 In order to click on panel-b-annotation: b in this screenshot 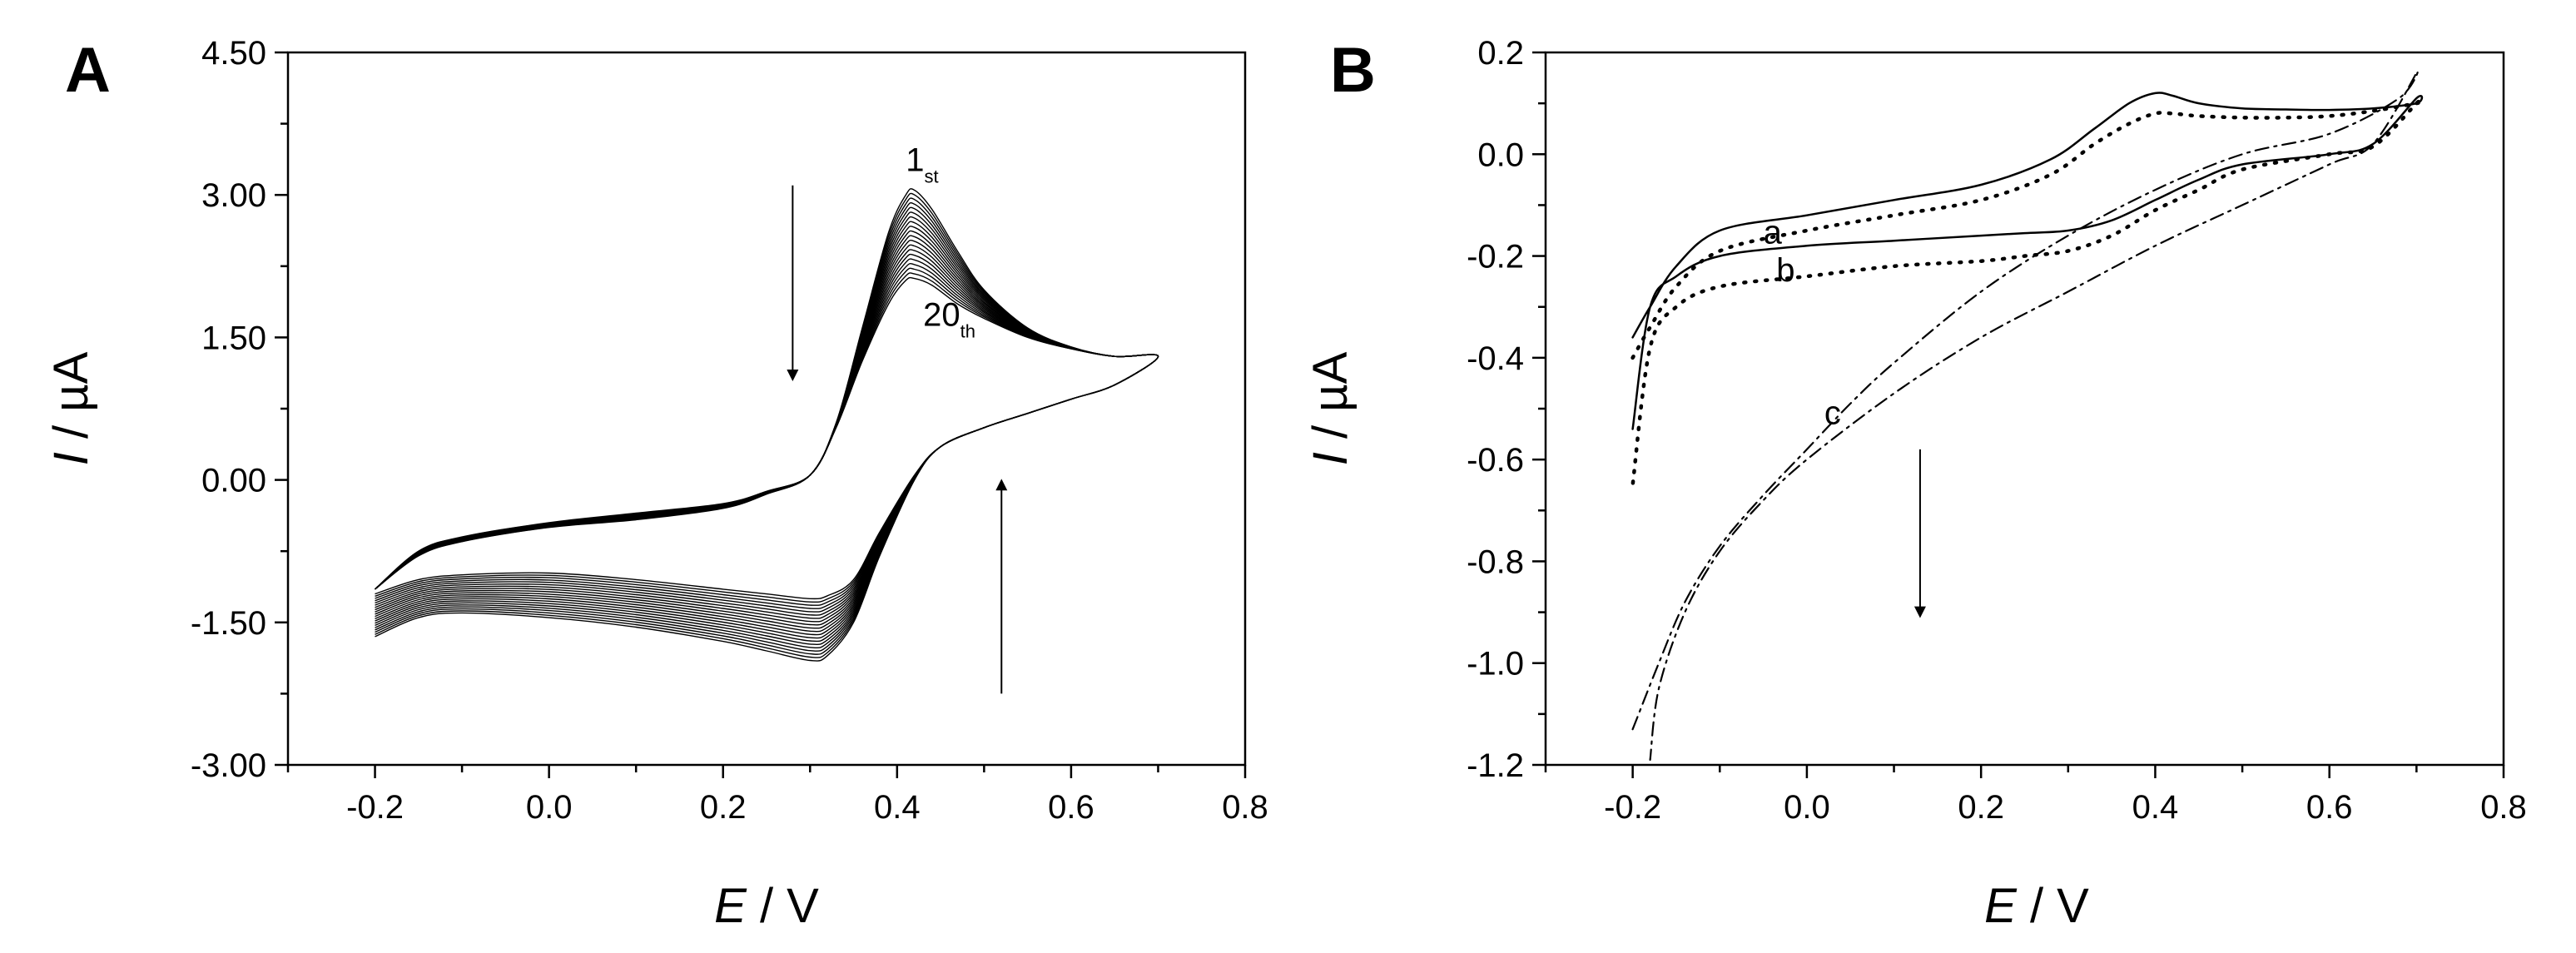, I will do `click(1785, 270)`.